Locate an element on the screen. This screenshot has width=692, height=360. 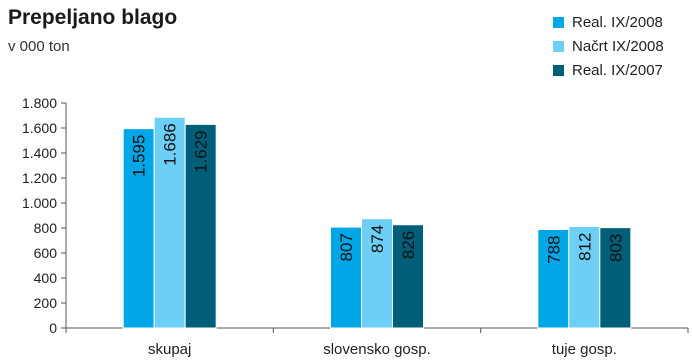
x-category-label: slovensko gosp. is located at coordinates (377, 349).